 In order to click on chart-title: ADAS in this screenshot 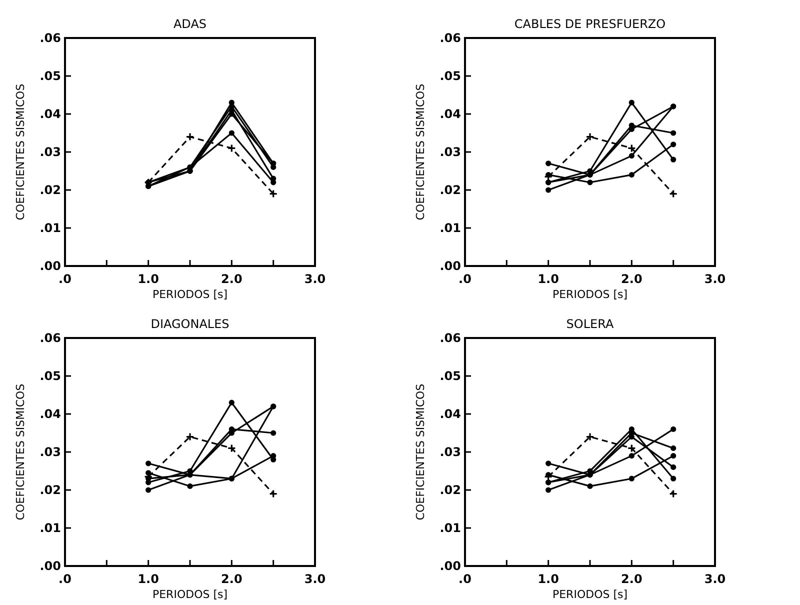, I will do `click(190, 24)`.